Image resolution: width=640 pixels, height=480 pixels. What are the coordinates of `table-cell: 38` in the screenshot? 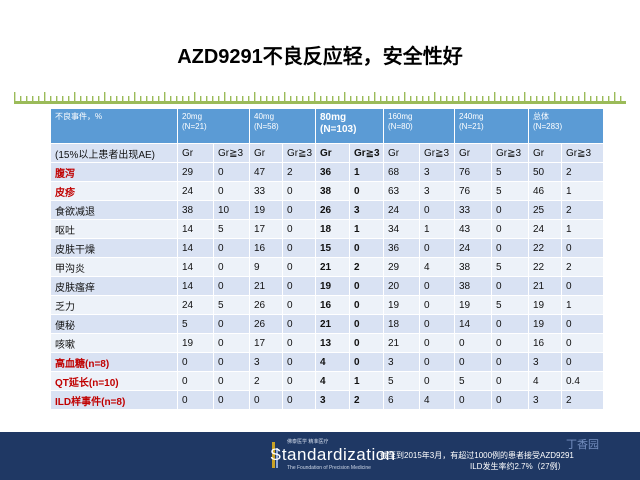 It's located at (473, 267).